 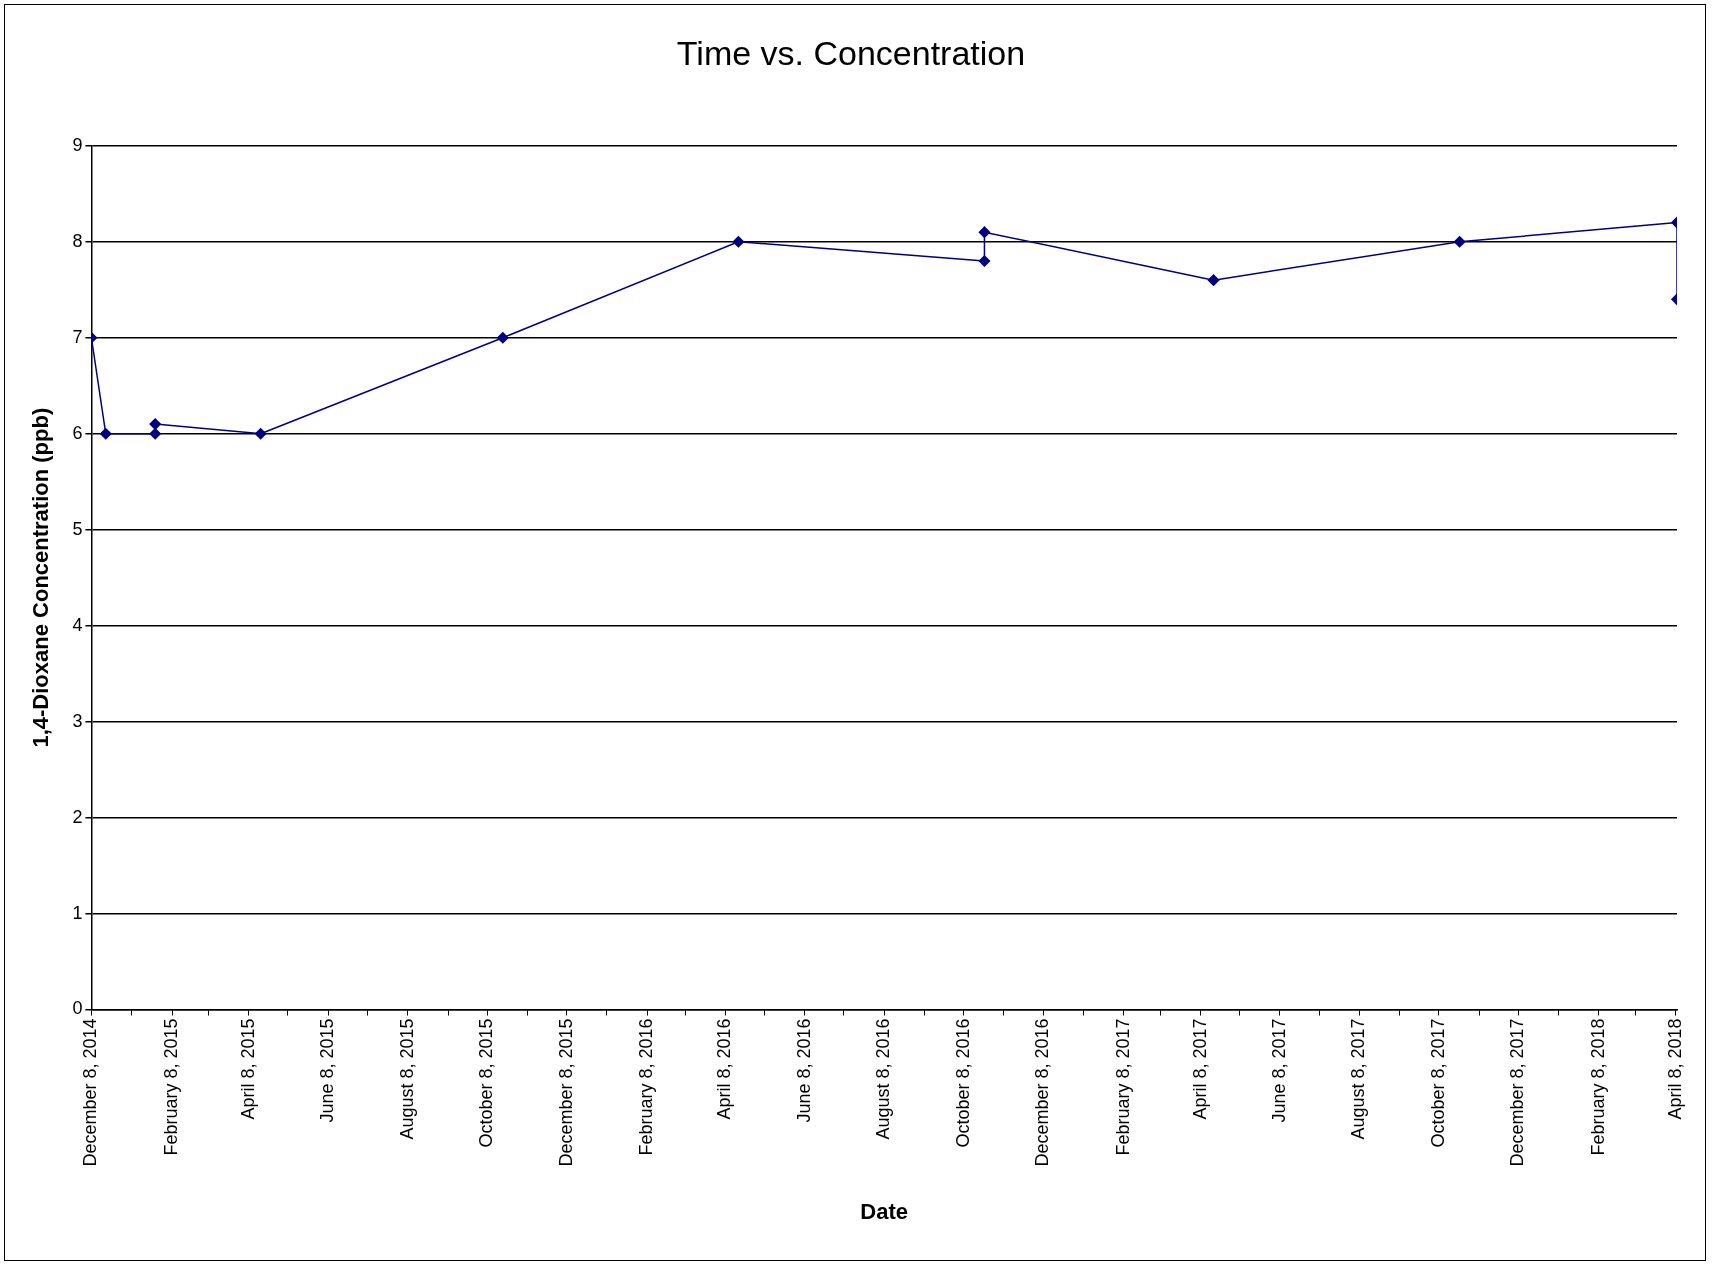 What do you see at coordinates (1674, 1069) in the screenshot?
I see `x-tick-label: April 8, 2018` at bounding box center [1674, 1069].